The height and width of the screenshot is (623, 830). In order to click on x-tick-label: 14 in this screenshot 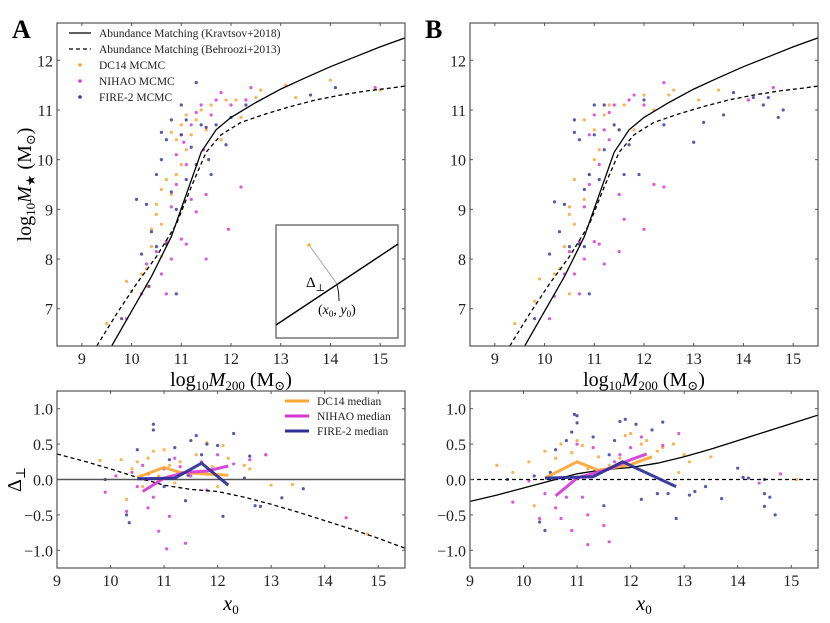, I will do `click(325, 581)`.